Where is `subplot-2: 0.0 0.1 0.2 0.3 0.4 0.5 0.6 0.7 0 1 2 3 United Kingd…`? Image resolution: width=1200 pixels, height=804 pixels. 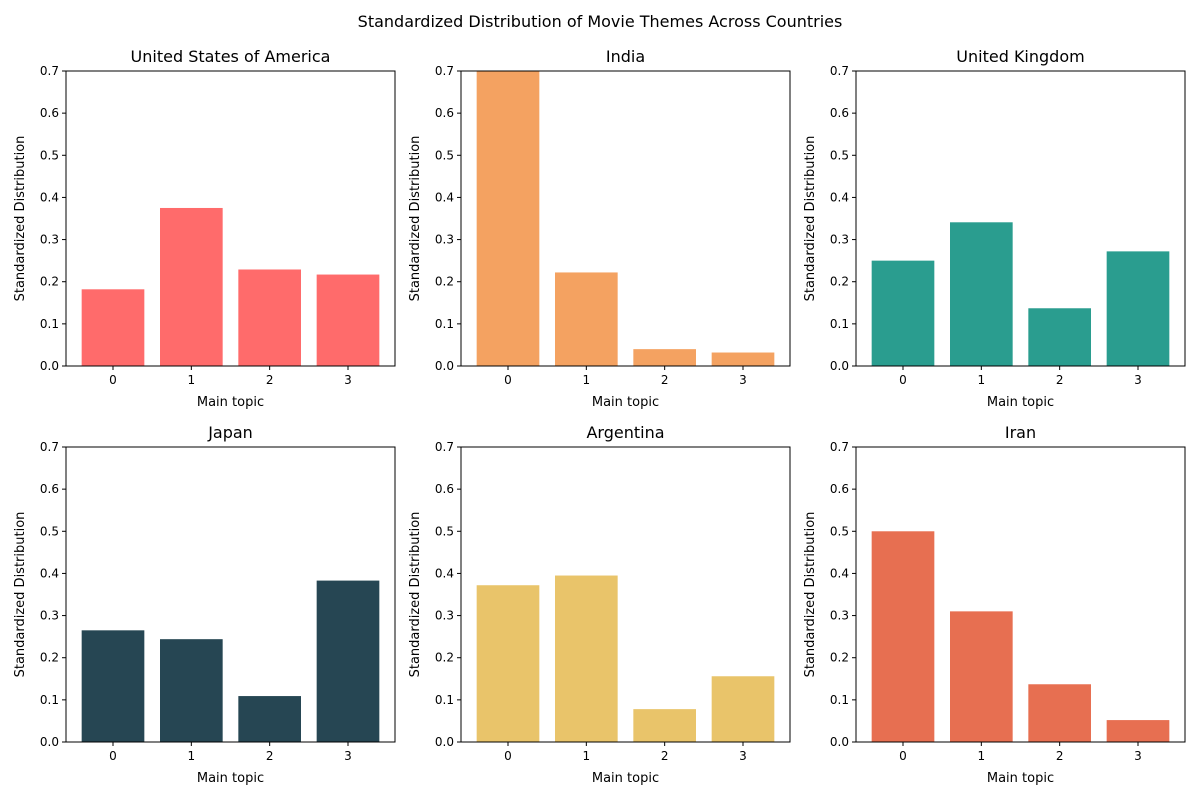
subplot-2: 0.0 0.1 0.2 0.3 0.4 0.5 0.6 0.7 0 1 2 3 United Kingd… is located at coordinates (994, 228).